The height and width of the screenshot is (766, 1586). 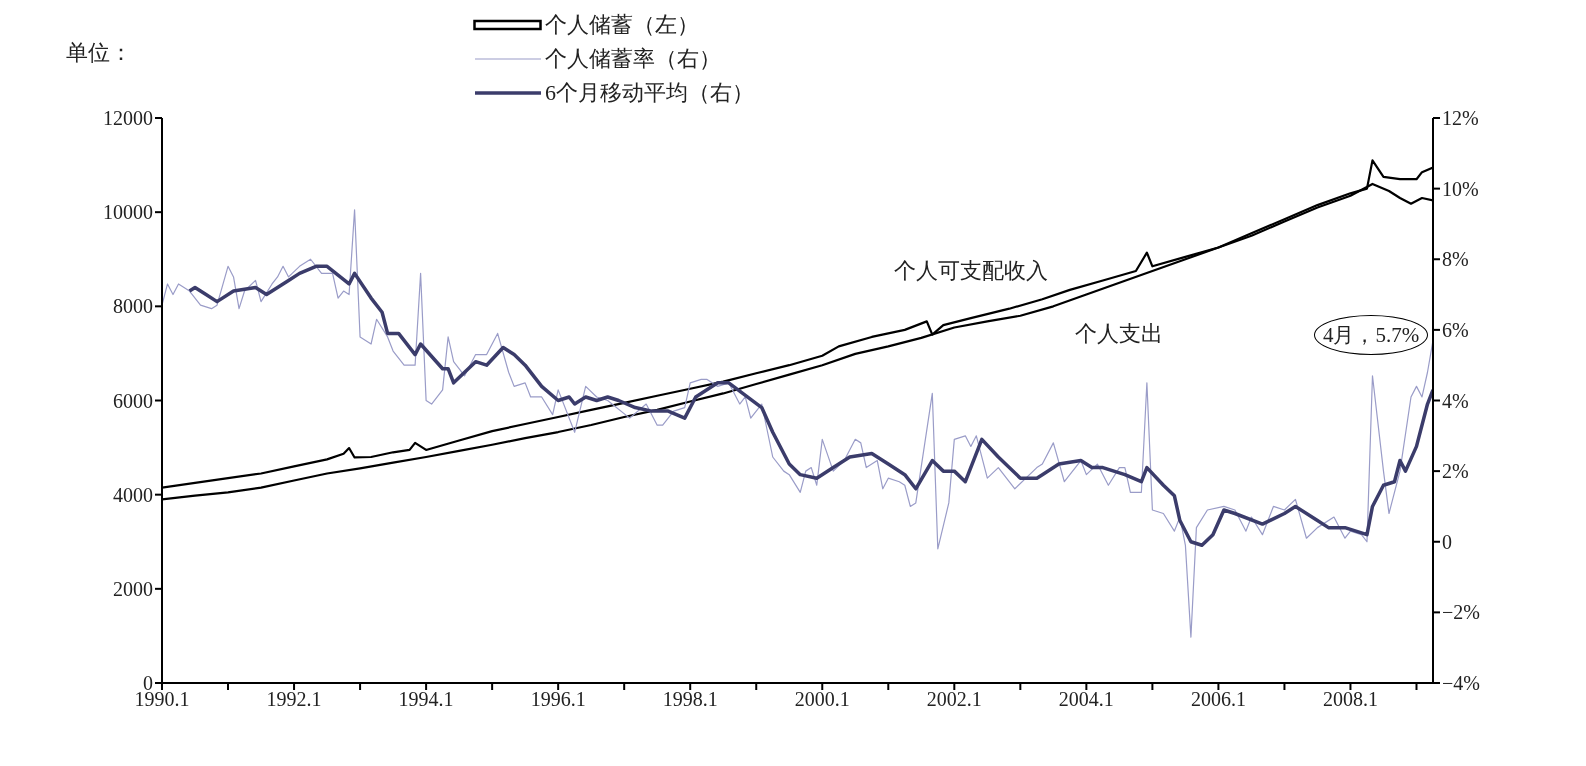 What do you see at coordinates (133, 588) in the screenshot?
I see `y-tick-label: 2000` at bounding box center [133, 588].